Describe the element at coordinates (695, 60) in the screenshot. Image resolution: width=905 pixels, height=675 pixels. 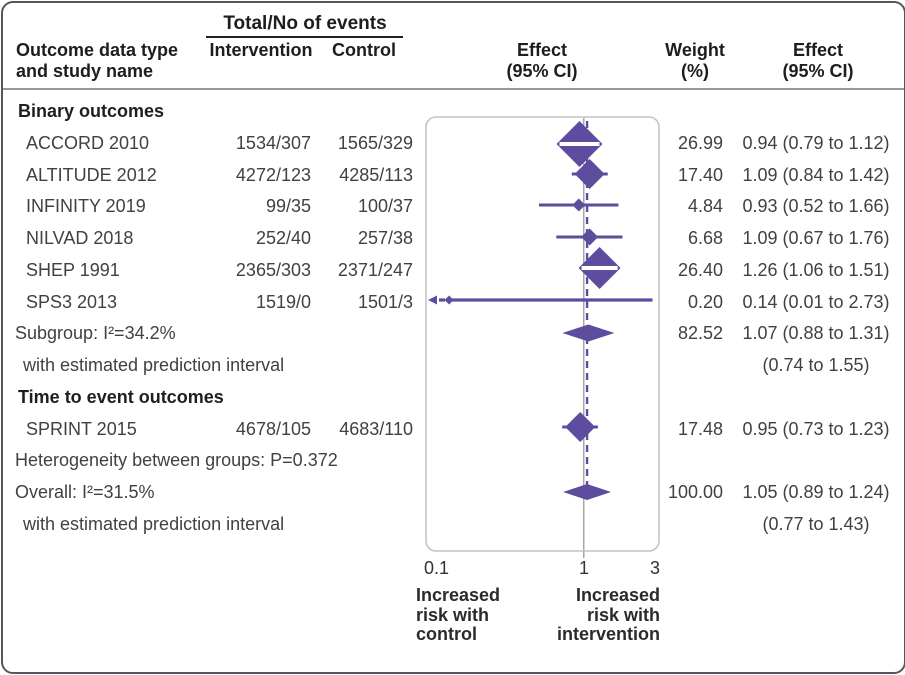
I see `column-header-weight: Weight (%)` at that location.